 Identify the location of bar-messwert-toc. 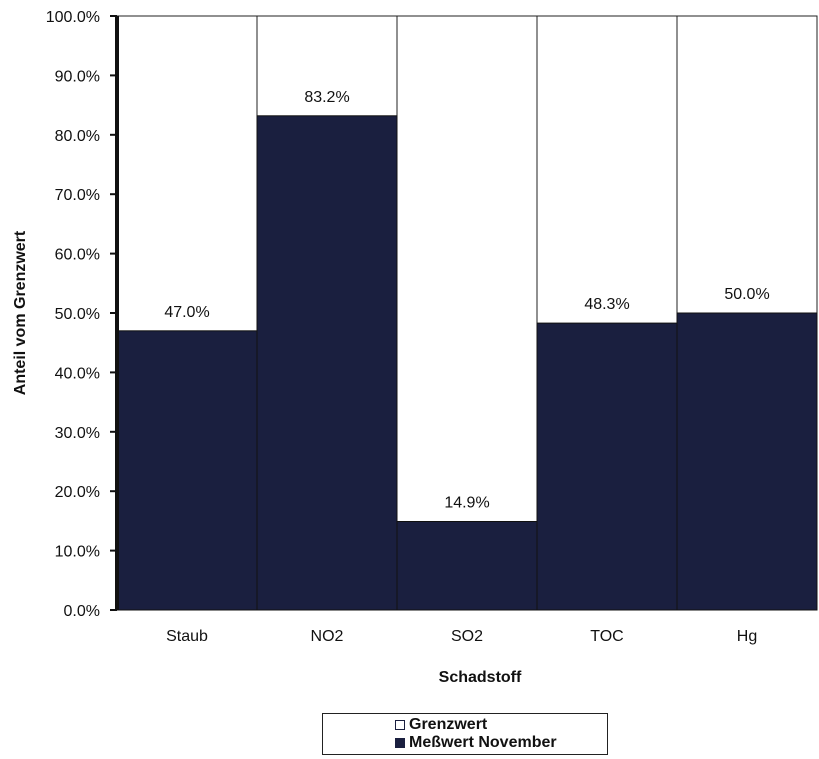
(607, 466).